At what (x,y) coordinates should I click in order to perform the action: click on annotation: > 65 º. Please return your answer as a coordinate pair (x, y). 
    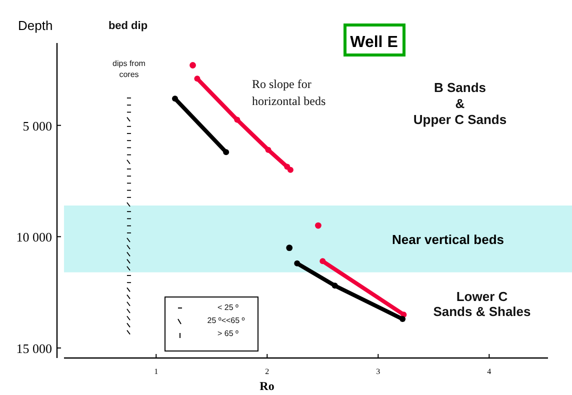
    Looking at the image, I should click on (228, 333).